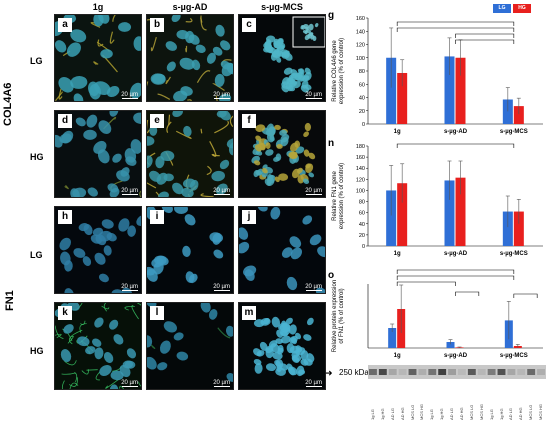 The width and height of the screenshot is (550, 428). Describe the element at coordinates (282, 58) in the screenshot. I see `micrograph-panel-c: c 20 µm` at that location.